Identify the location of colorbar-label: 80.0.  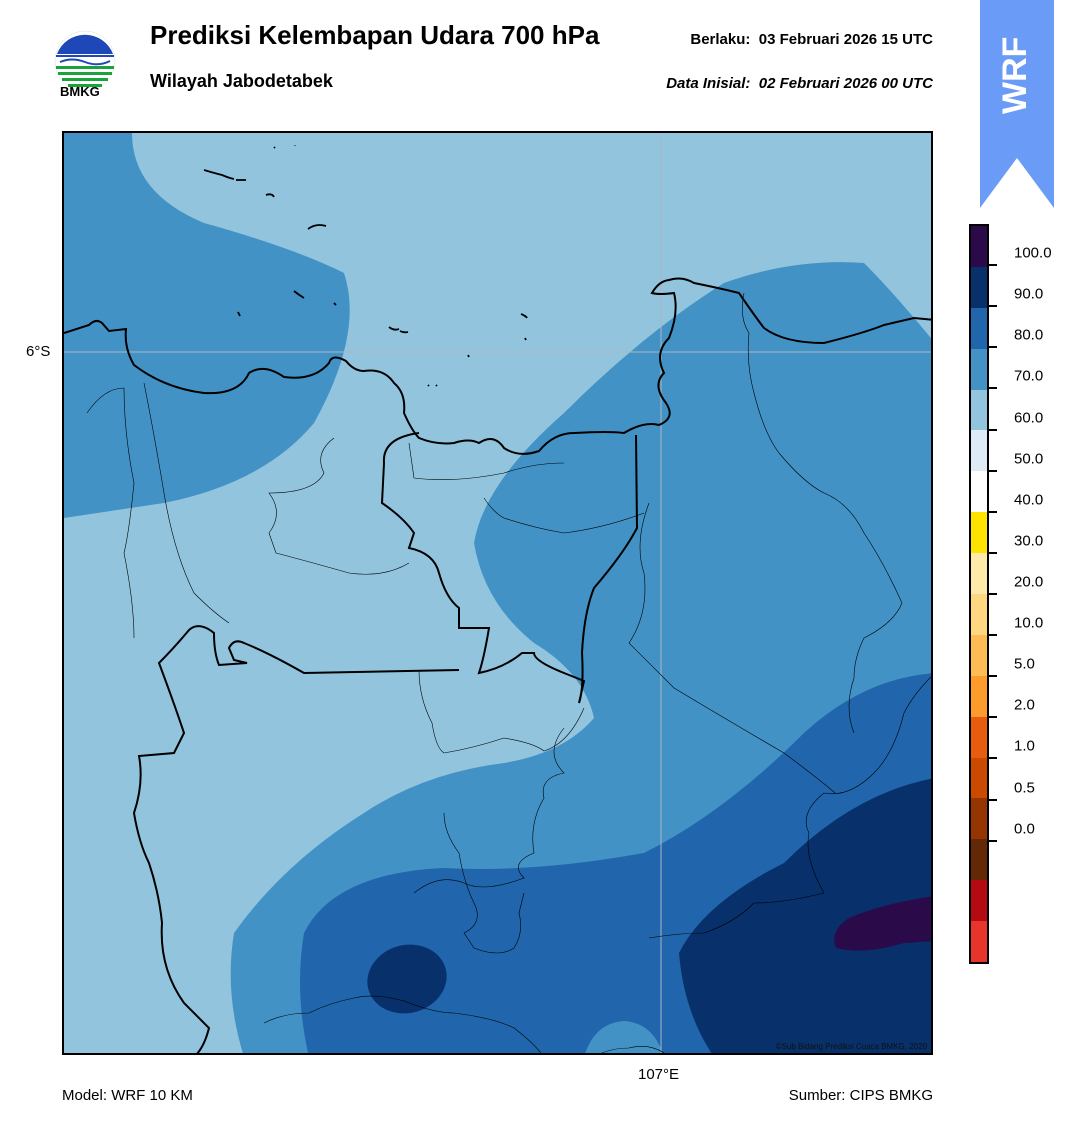
(1029, 335).